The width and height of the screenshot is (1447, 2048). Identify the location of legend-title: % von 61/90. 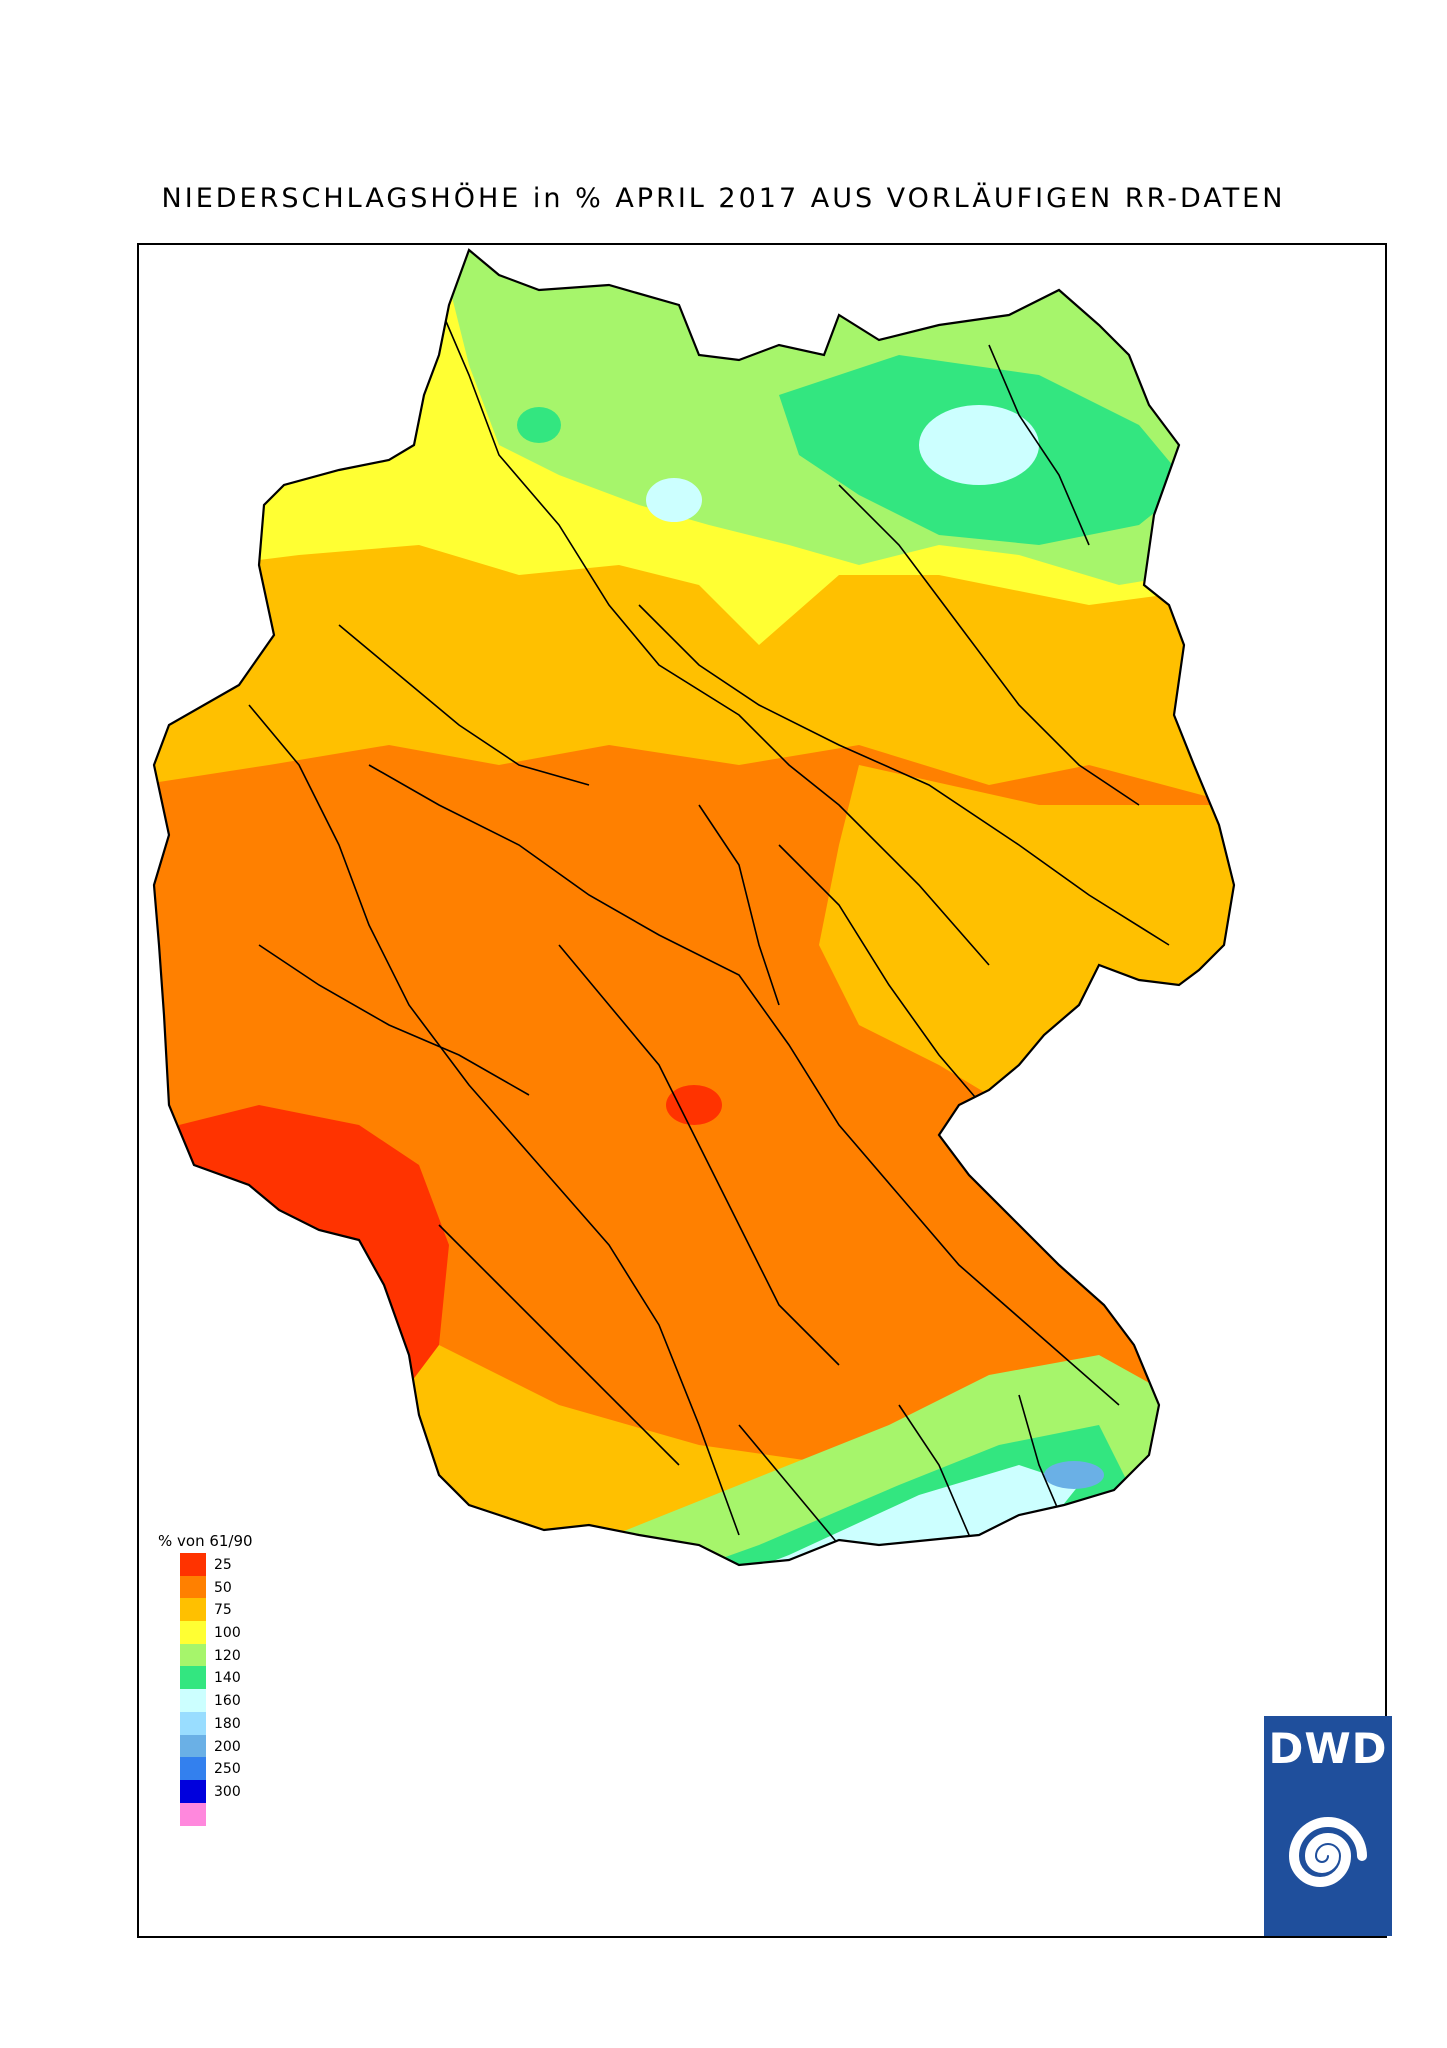
(205, 1541).